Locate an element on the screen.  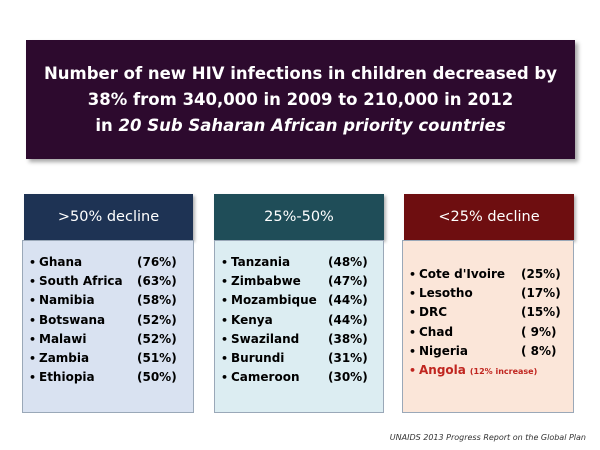
list-item: • Mozambique (44%) is located at coordinates (302, 302).